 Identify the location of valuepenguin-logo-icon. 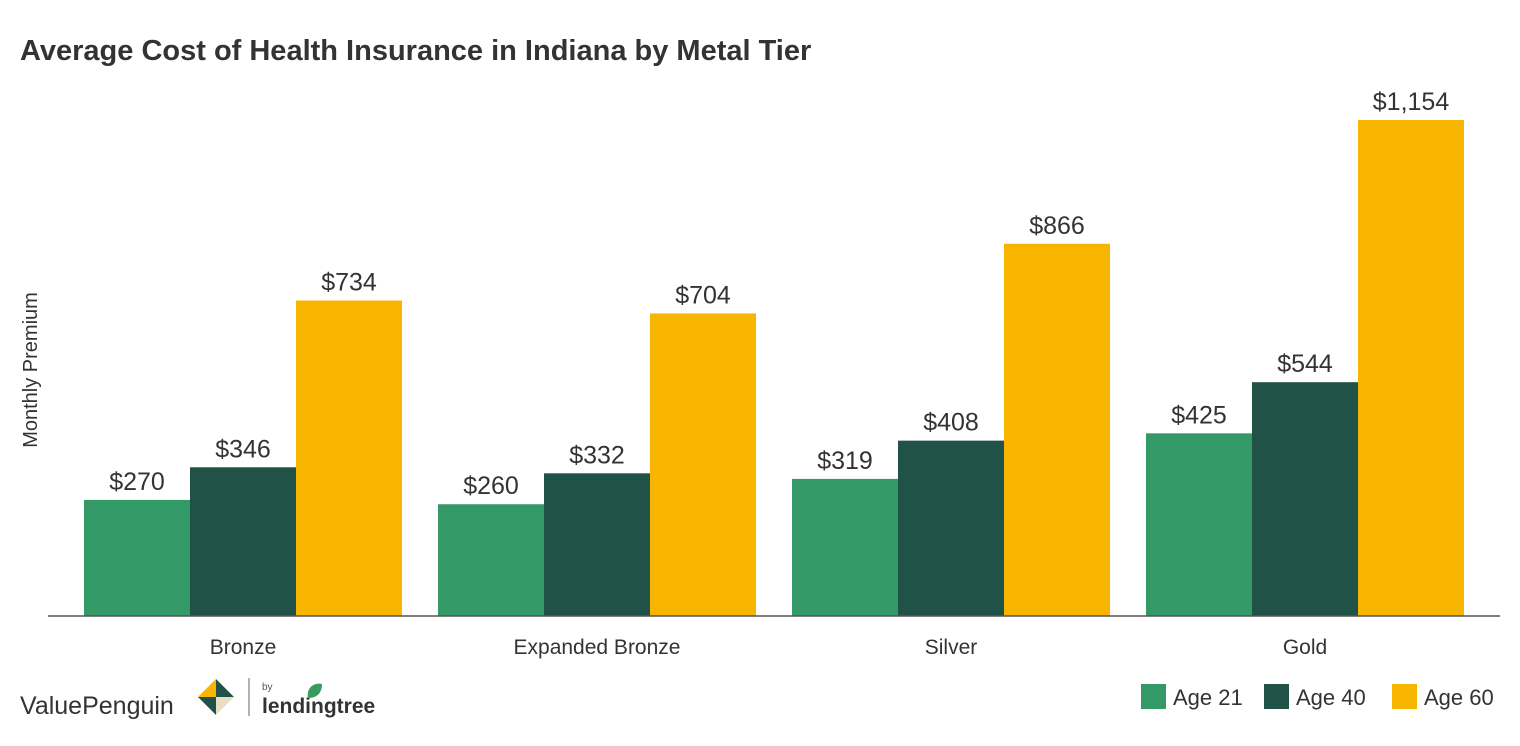
(216, 697).